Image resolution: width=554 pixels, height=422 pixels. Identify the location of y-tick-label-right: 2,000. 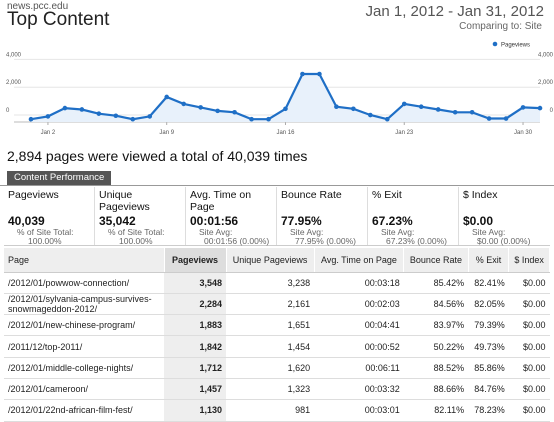
(546, 83).